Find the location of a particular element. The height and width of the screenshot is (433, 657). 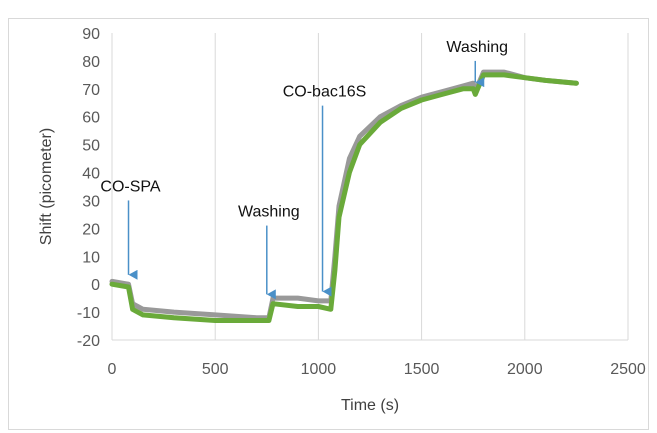

y-tick-label: 30 is located at coordinates (91, 201).